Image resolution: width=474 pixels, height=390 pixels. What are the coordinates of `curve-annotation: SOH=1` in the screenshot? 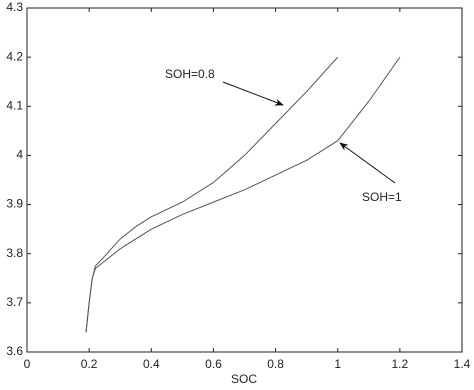 It's located at (382, 197).